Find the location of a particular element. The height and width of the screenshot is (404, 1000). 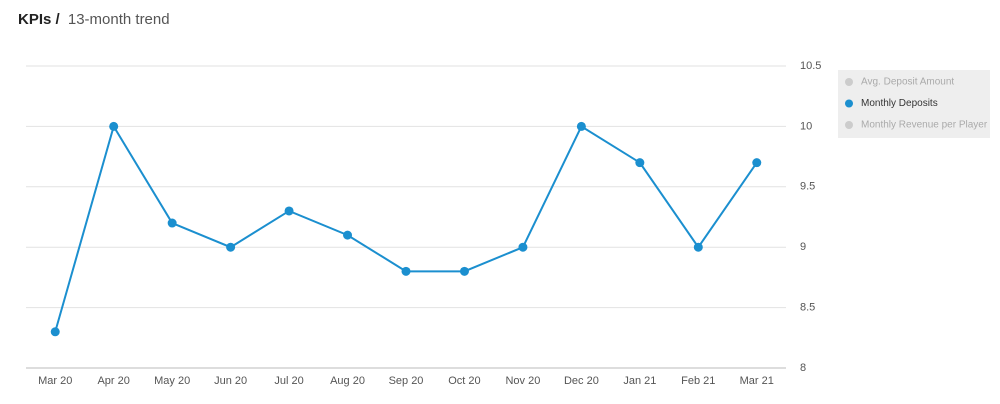

legend-label: Monthly Deposits is located at coordinates (899, 103).